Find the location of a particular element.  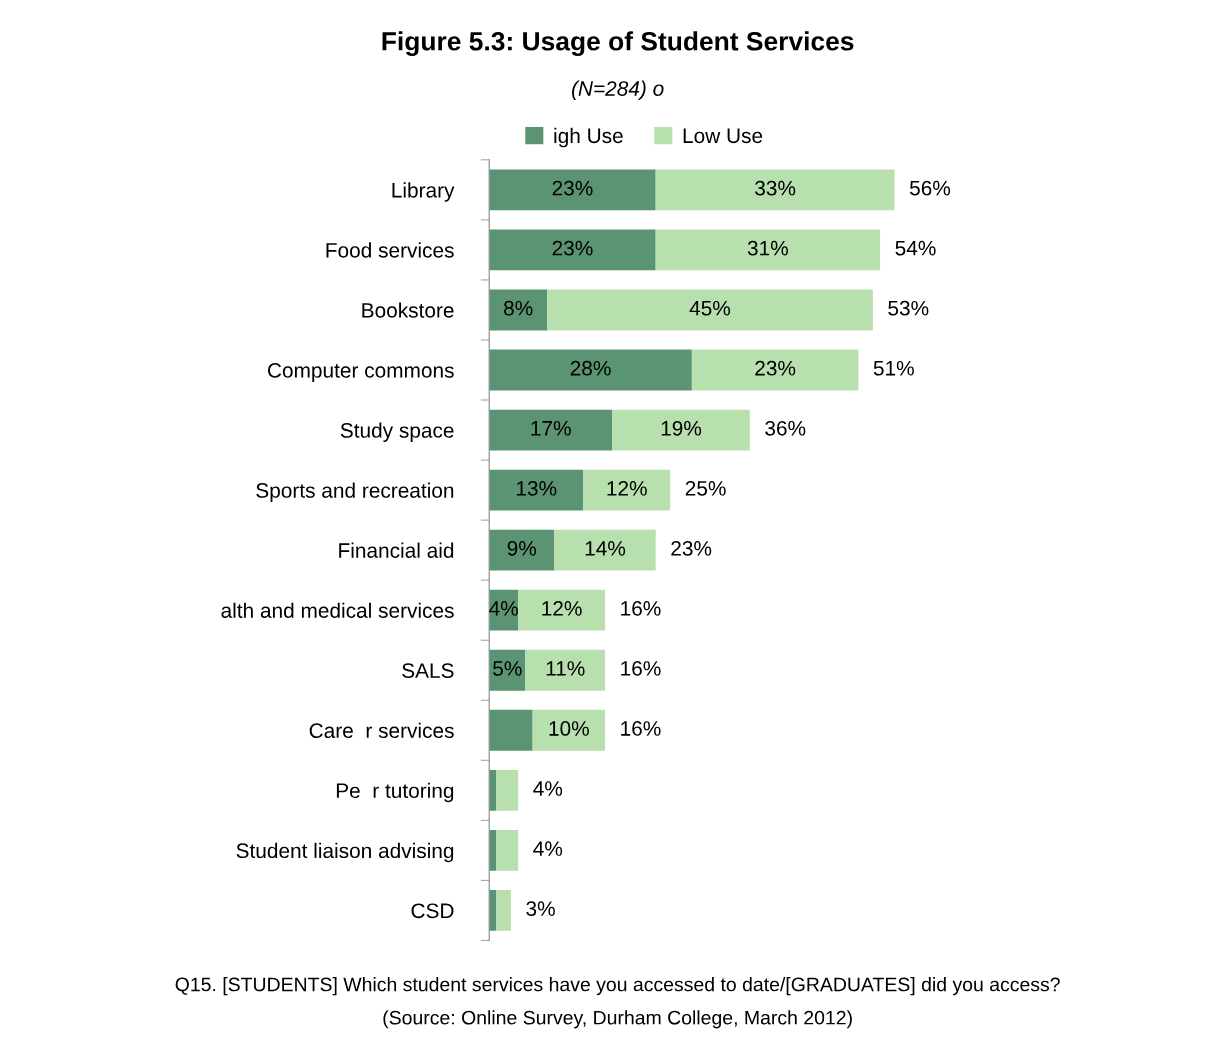

total-label: 3% is located at coordinates (540, 908).